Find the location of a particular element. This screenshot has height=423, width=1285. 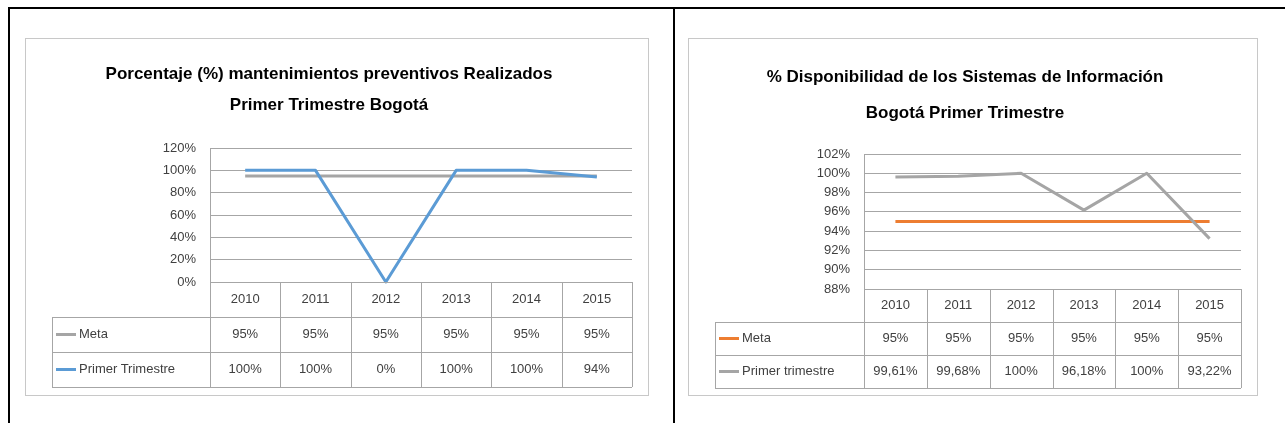

y-tick-label: 40% is located at coordinates (183, 236).